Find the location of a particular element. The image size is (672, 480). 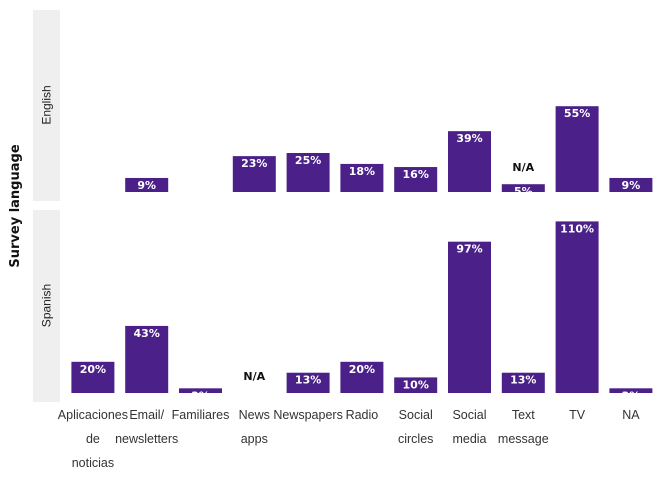

x-tick-label: News apps is located at coordinates (254, 427).